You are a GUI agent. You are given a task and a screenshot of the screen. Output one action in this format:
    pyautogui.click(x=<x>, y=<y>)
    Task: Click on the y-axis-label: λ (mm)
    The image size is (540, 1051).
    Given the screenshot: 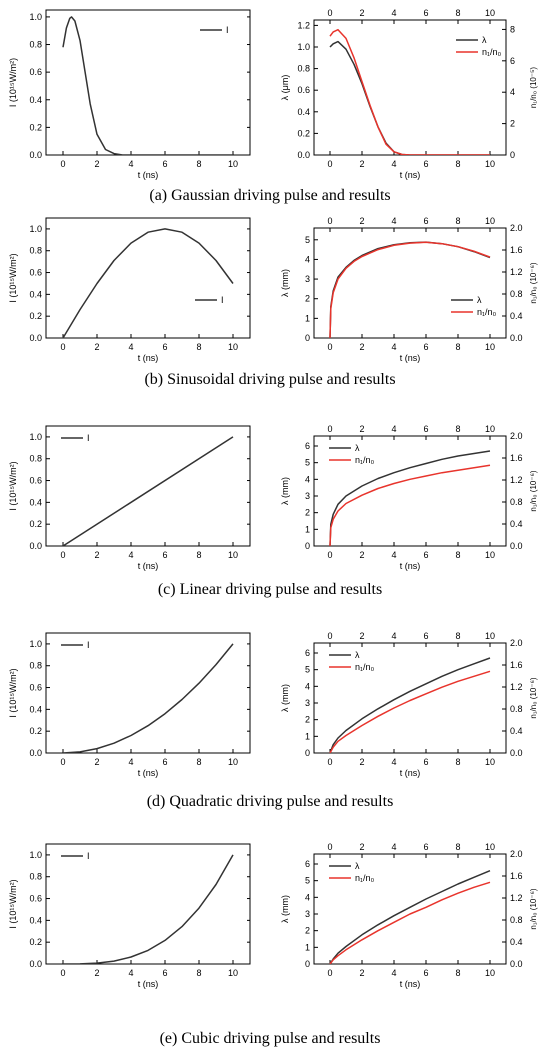 What is the action you would take?
    pyautogui.click(x=285, y=909)
    